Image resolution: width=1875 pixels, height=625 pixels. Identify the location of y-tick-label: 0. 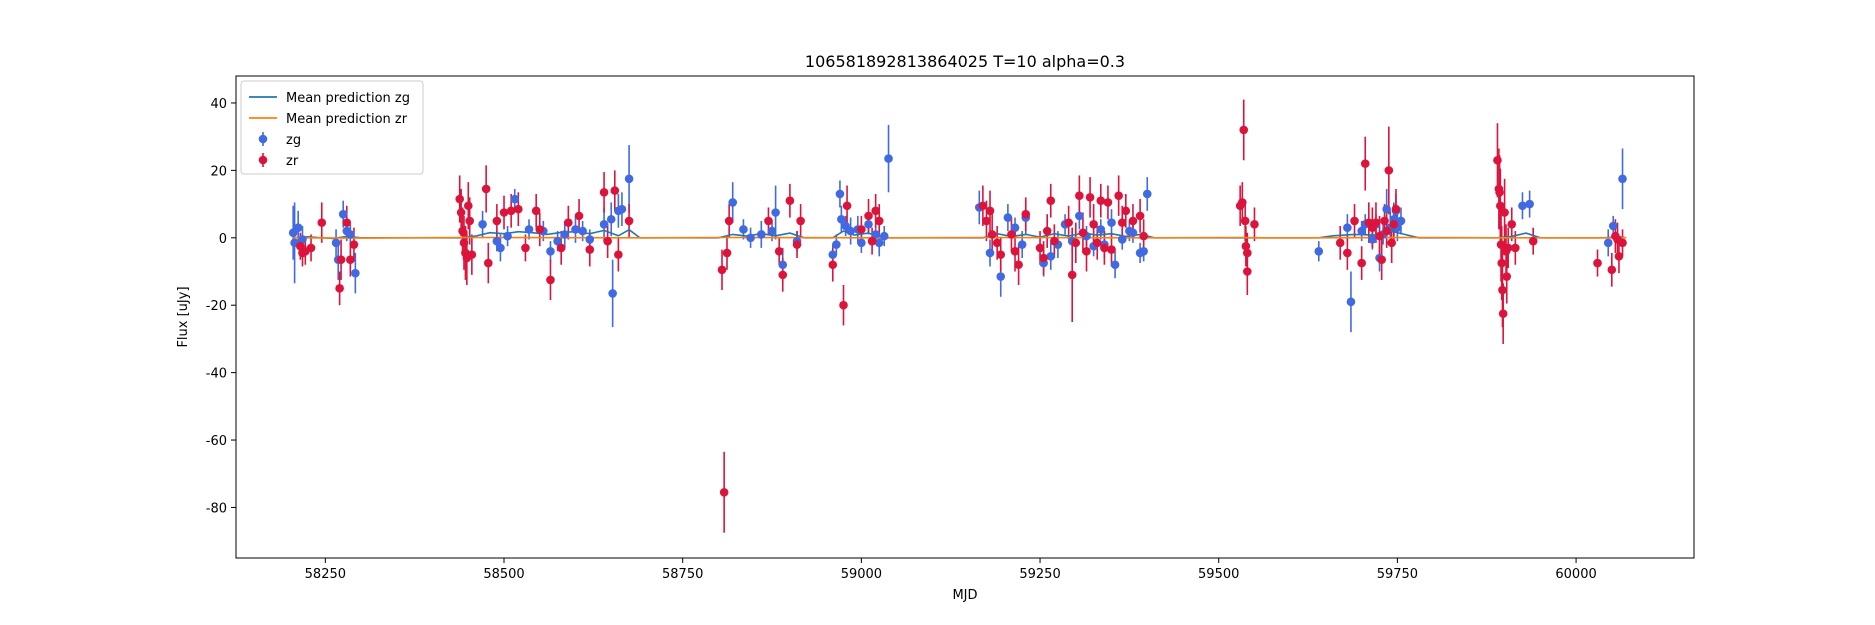
(223, 239).